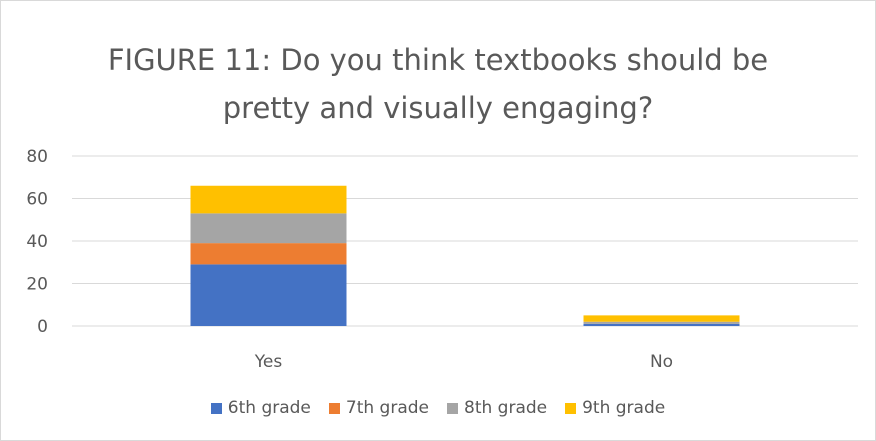  I want to click on legend-item: 9th grade, so click(615, 408).